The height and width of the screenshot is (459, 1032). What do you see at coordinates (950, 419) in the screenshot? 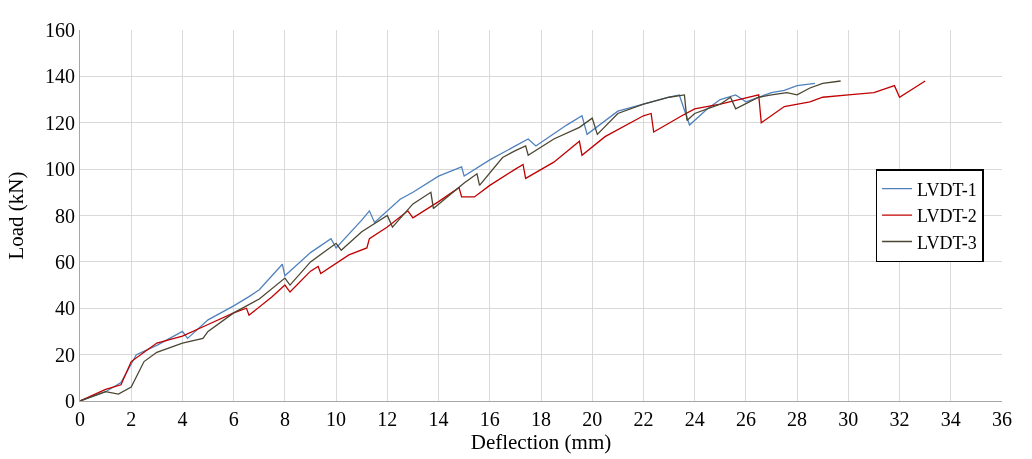
I see `x-tick-label: 34` at bounding box center [950, 419].